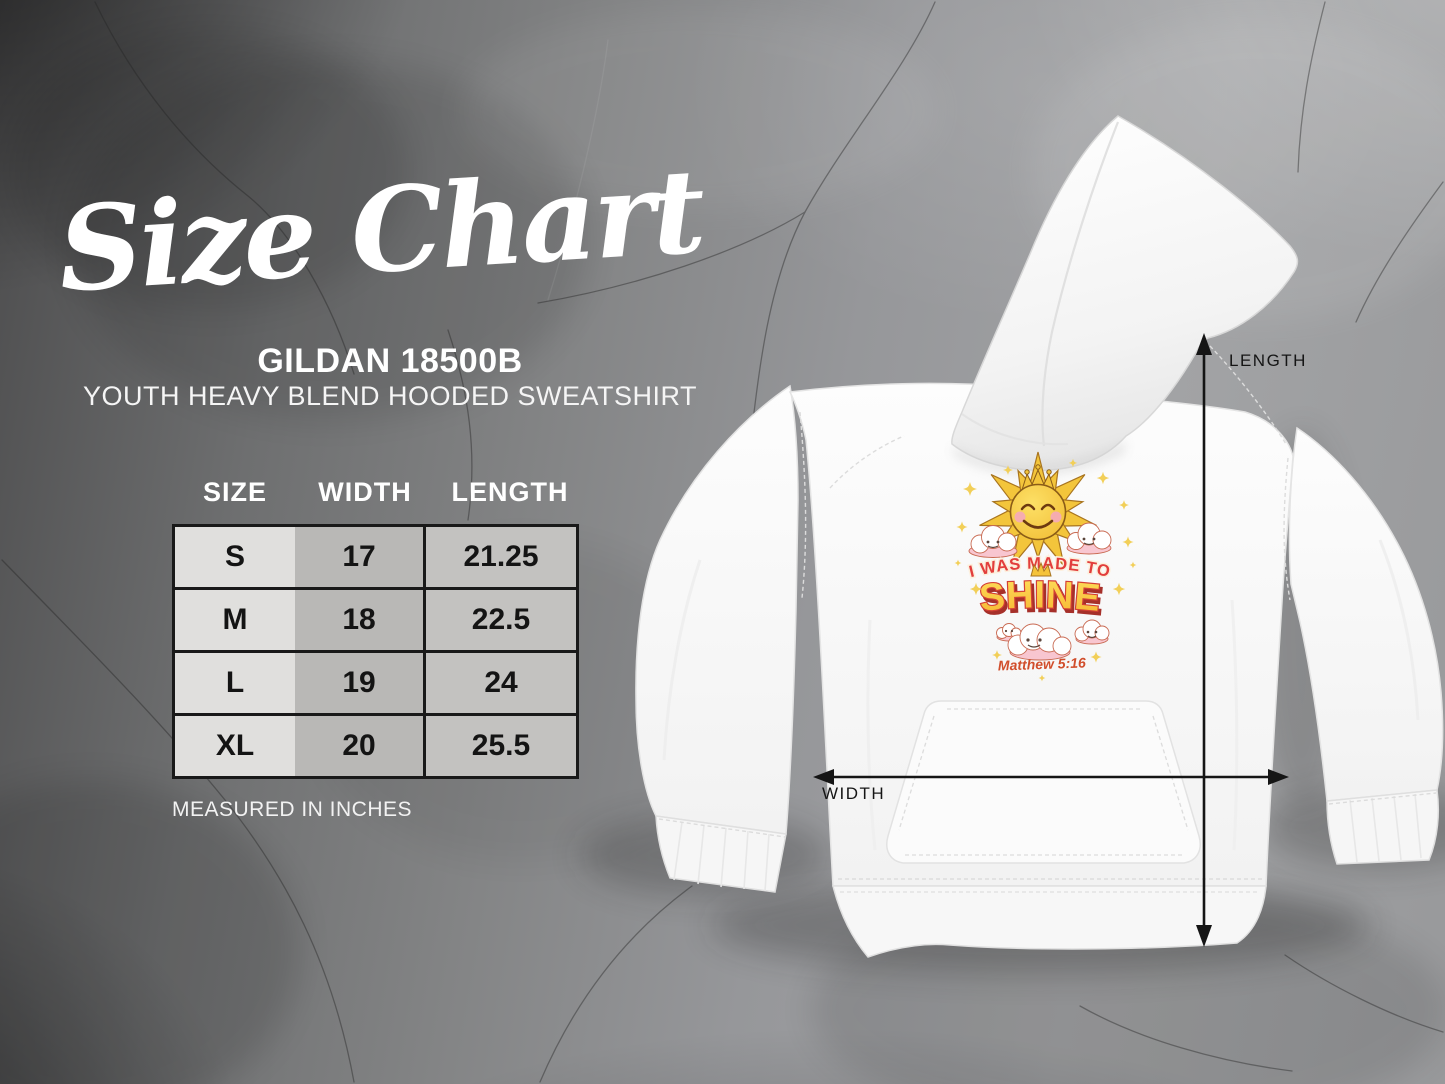 This screenshot has height=1084, width=1445. What do you see at coordinates (1366, 645) in the screenshot?
I see `hoodie-right-sleeve` at bounding box center [1366, 645].